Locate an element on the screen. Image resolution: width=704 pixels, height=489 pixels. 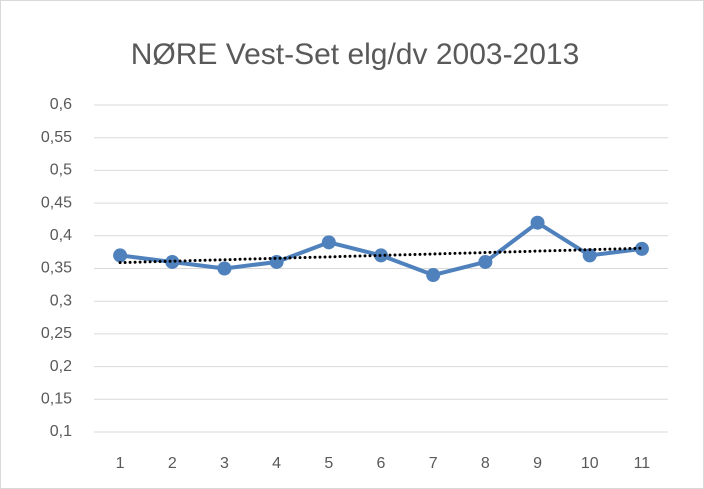
x-tick-label: 4 is located at coordinates (276, 463).